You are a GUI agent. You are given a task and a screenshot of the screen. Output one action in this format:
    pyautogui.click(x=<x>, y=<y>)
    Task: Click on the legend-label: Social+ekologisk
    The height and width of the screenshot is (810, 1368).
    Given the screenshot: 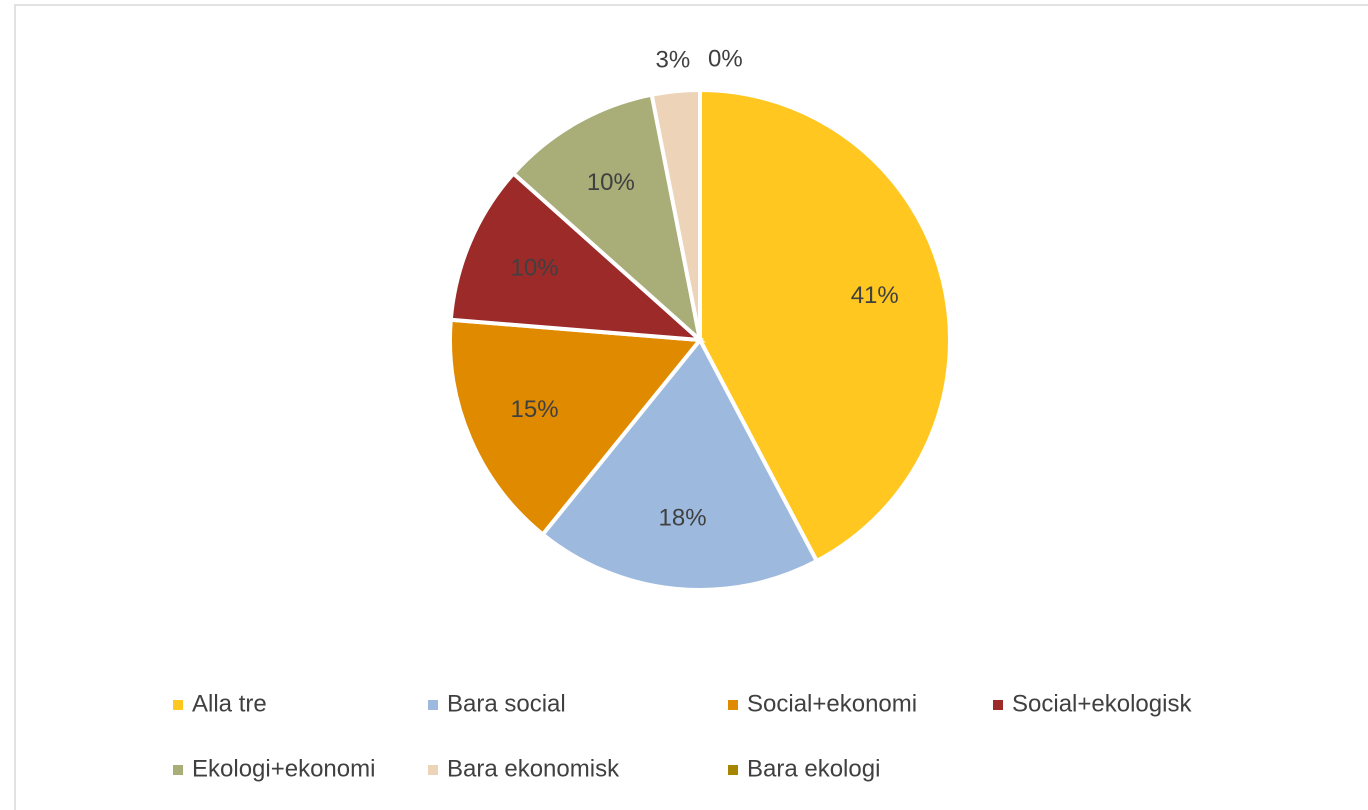 What is the action you would take?
    pyautogui.click(x=1102, y=703)
    